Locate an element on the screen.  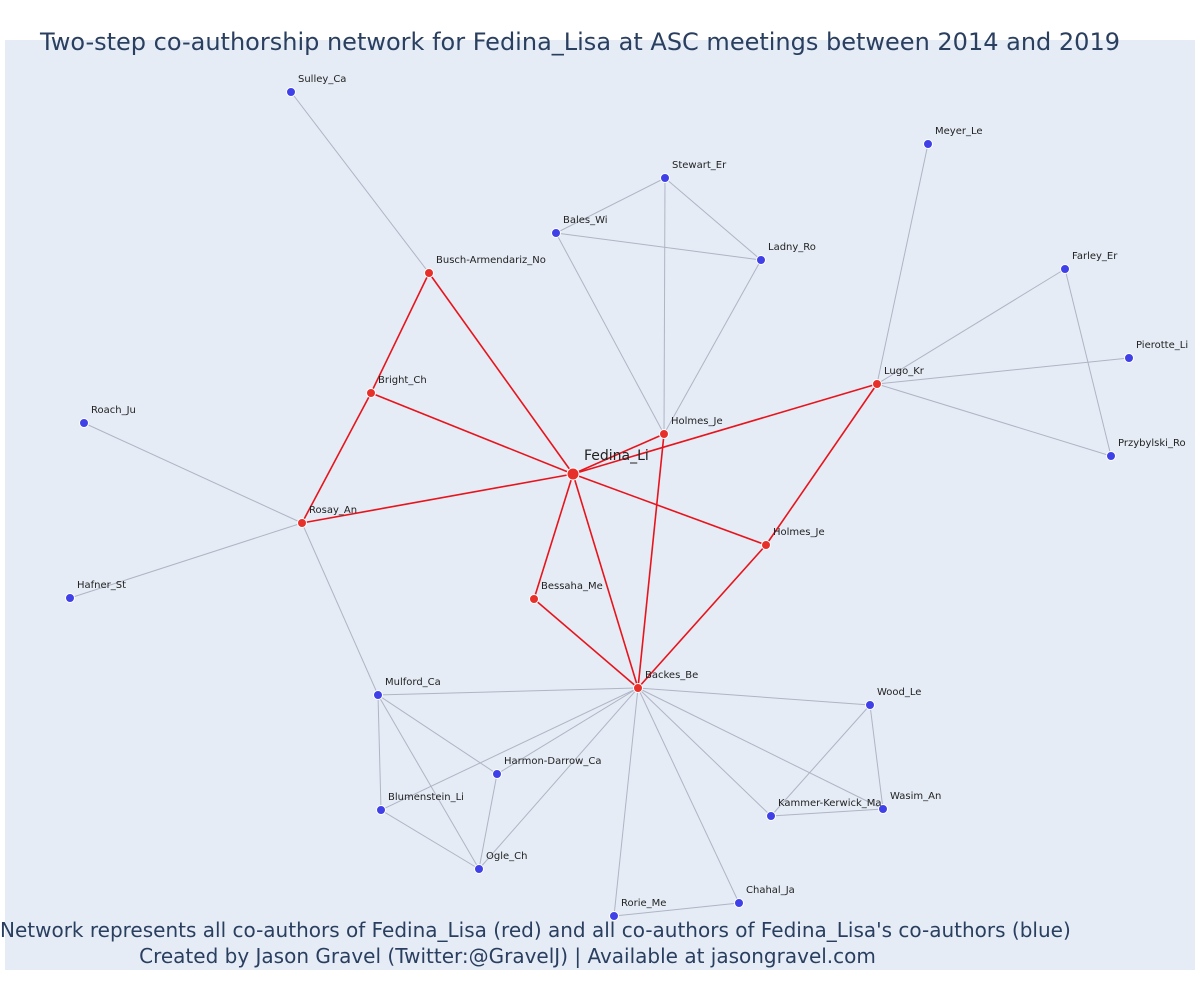
edge-mulford-harmon is located at coordinates (437, 734).